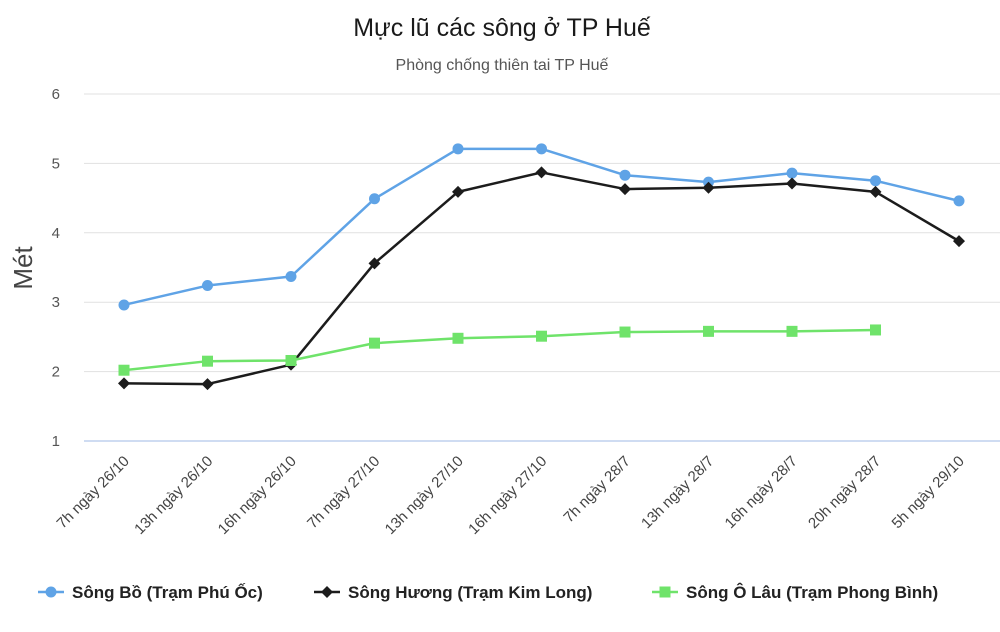 Image resolution: width=1000 pixels, height=632 pixels. I want to click on legend-item: Sông Hương (Trạm Kim Long), so click(453, 592).